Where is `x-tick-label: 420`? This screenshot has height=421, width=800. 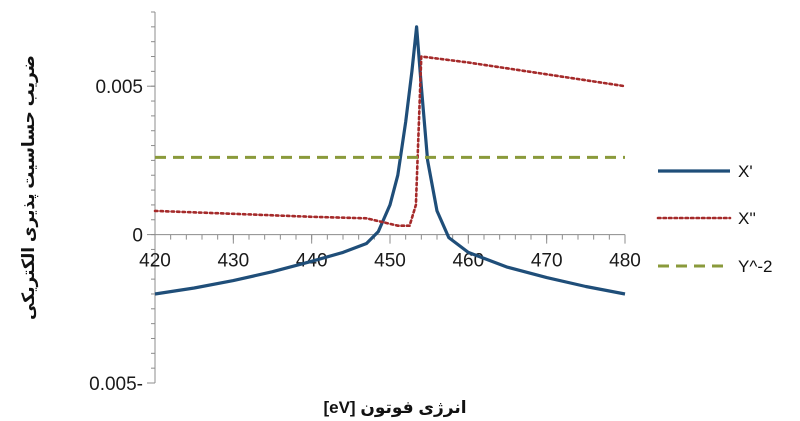
x-tick-label: 420 is located at coordinates (155, 261).